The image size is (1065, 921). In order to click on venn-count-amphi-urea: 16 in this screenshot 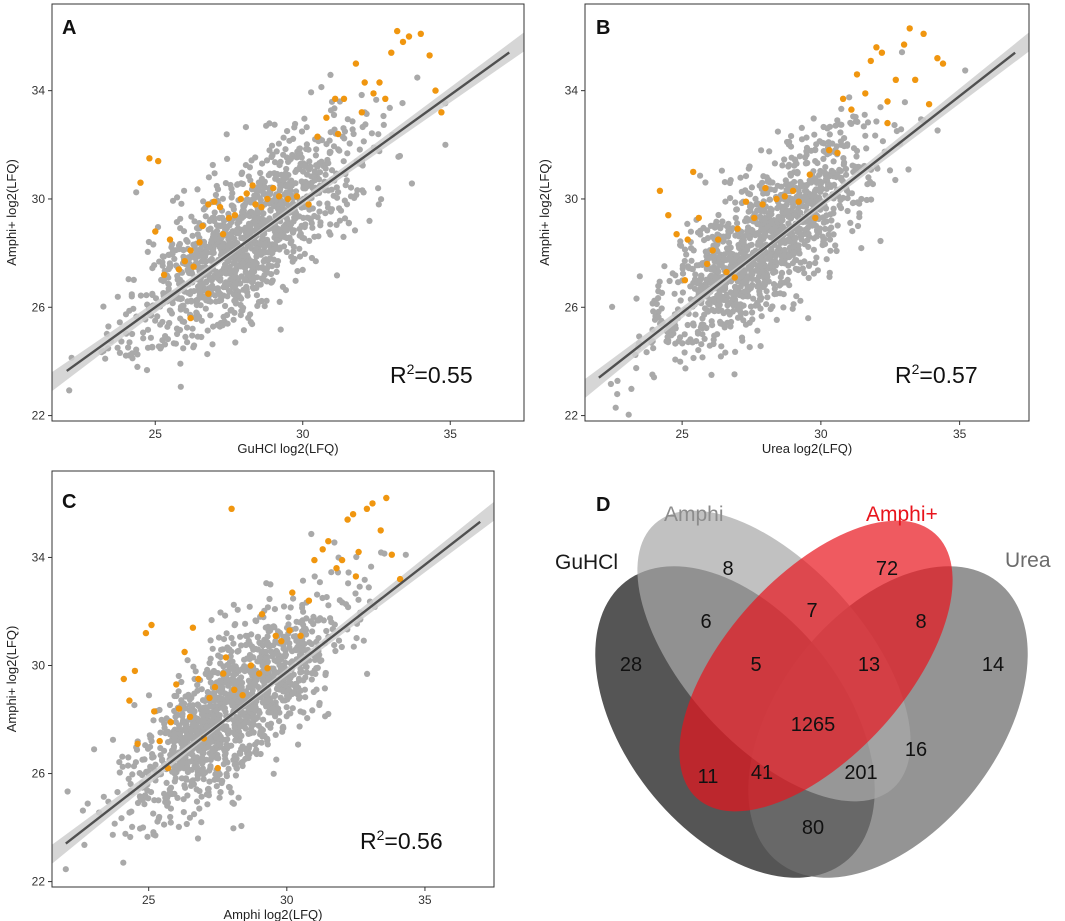, I will do `click(916, 750)`.